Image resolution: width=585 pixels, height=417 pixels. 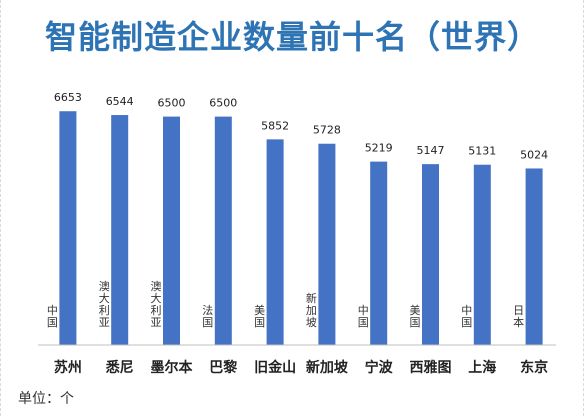 What do you see at coordinates (482, 151) in the screenshot?
I see `data-label: 5131` at bounding box center [482, 151].